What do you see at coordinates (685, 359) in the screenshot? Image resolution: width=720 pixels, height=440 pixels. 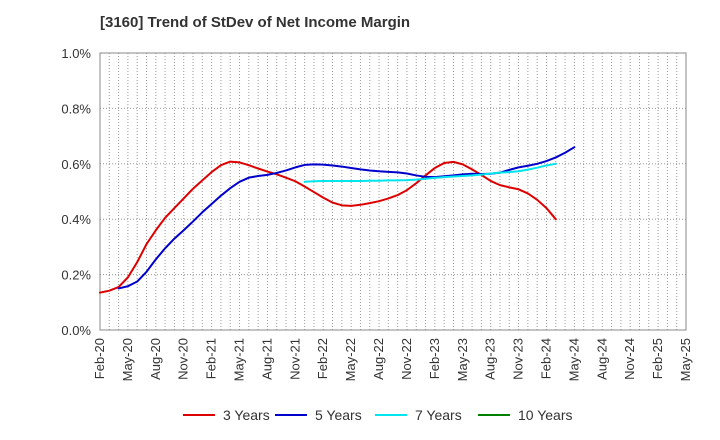 I see `x-tick-label: May-25` at bounding box center [685, 359].